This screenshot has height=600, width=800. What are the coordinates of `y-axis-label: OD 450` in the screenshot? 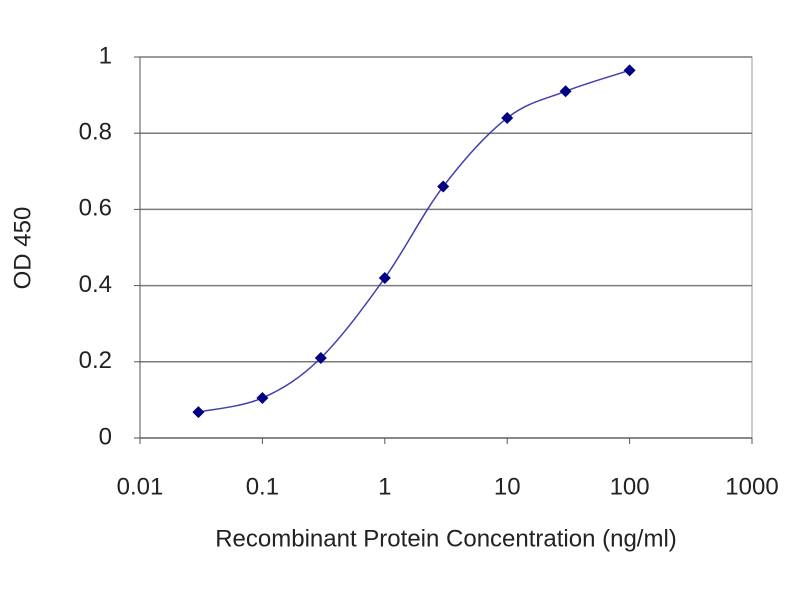 It's located at (22, 248).